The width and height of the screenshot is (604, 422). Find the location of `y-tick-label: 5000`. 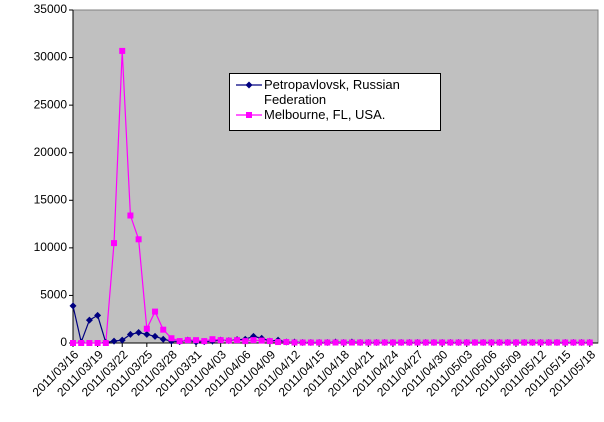

y-tick-label: 5000 is located at coordinates (53, 295).